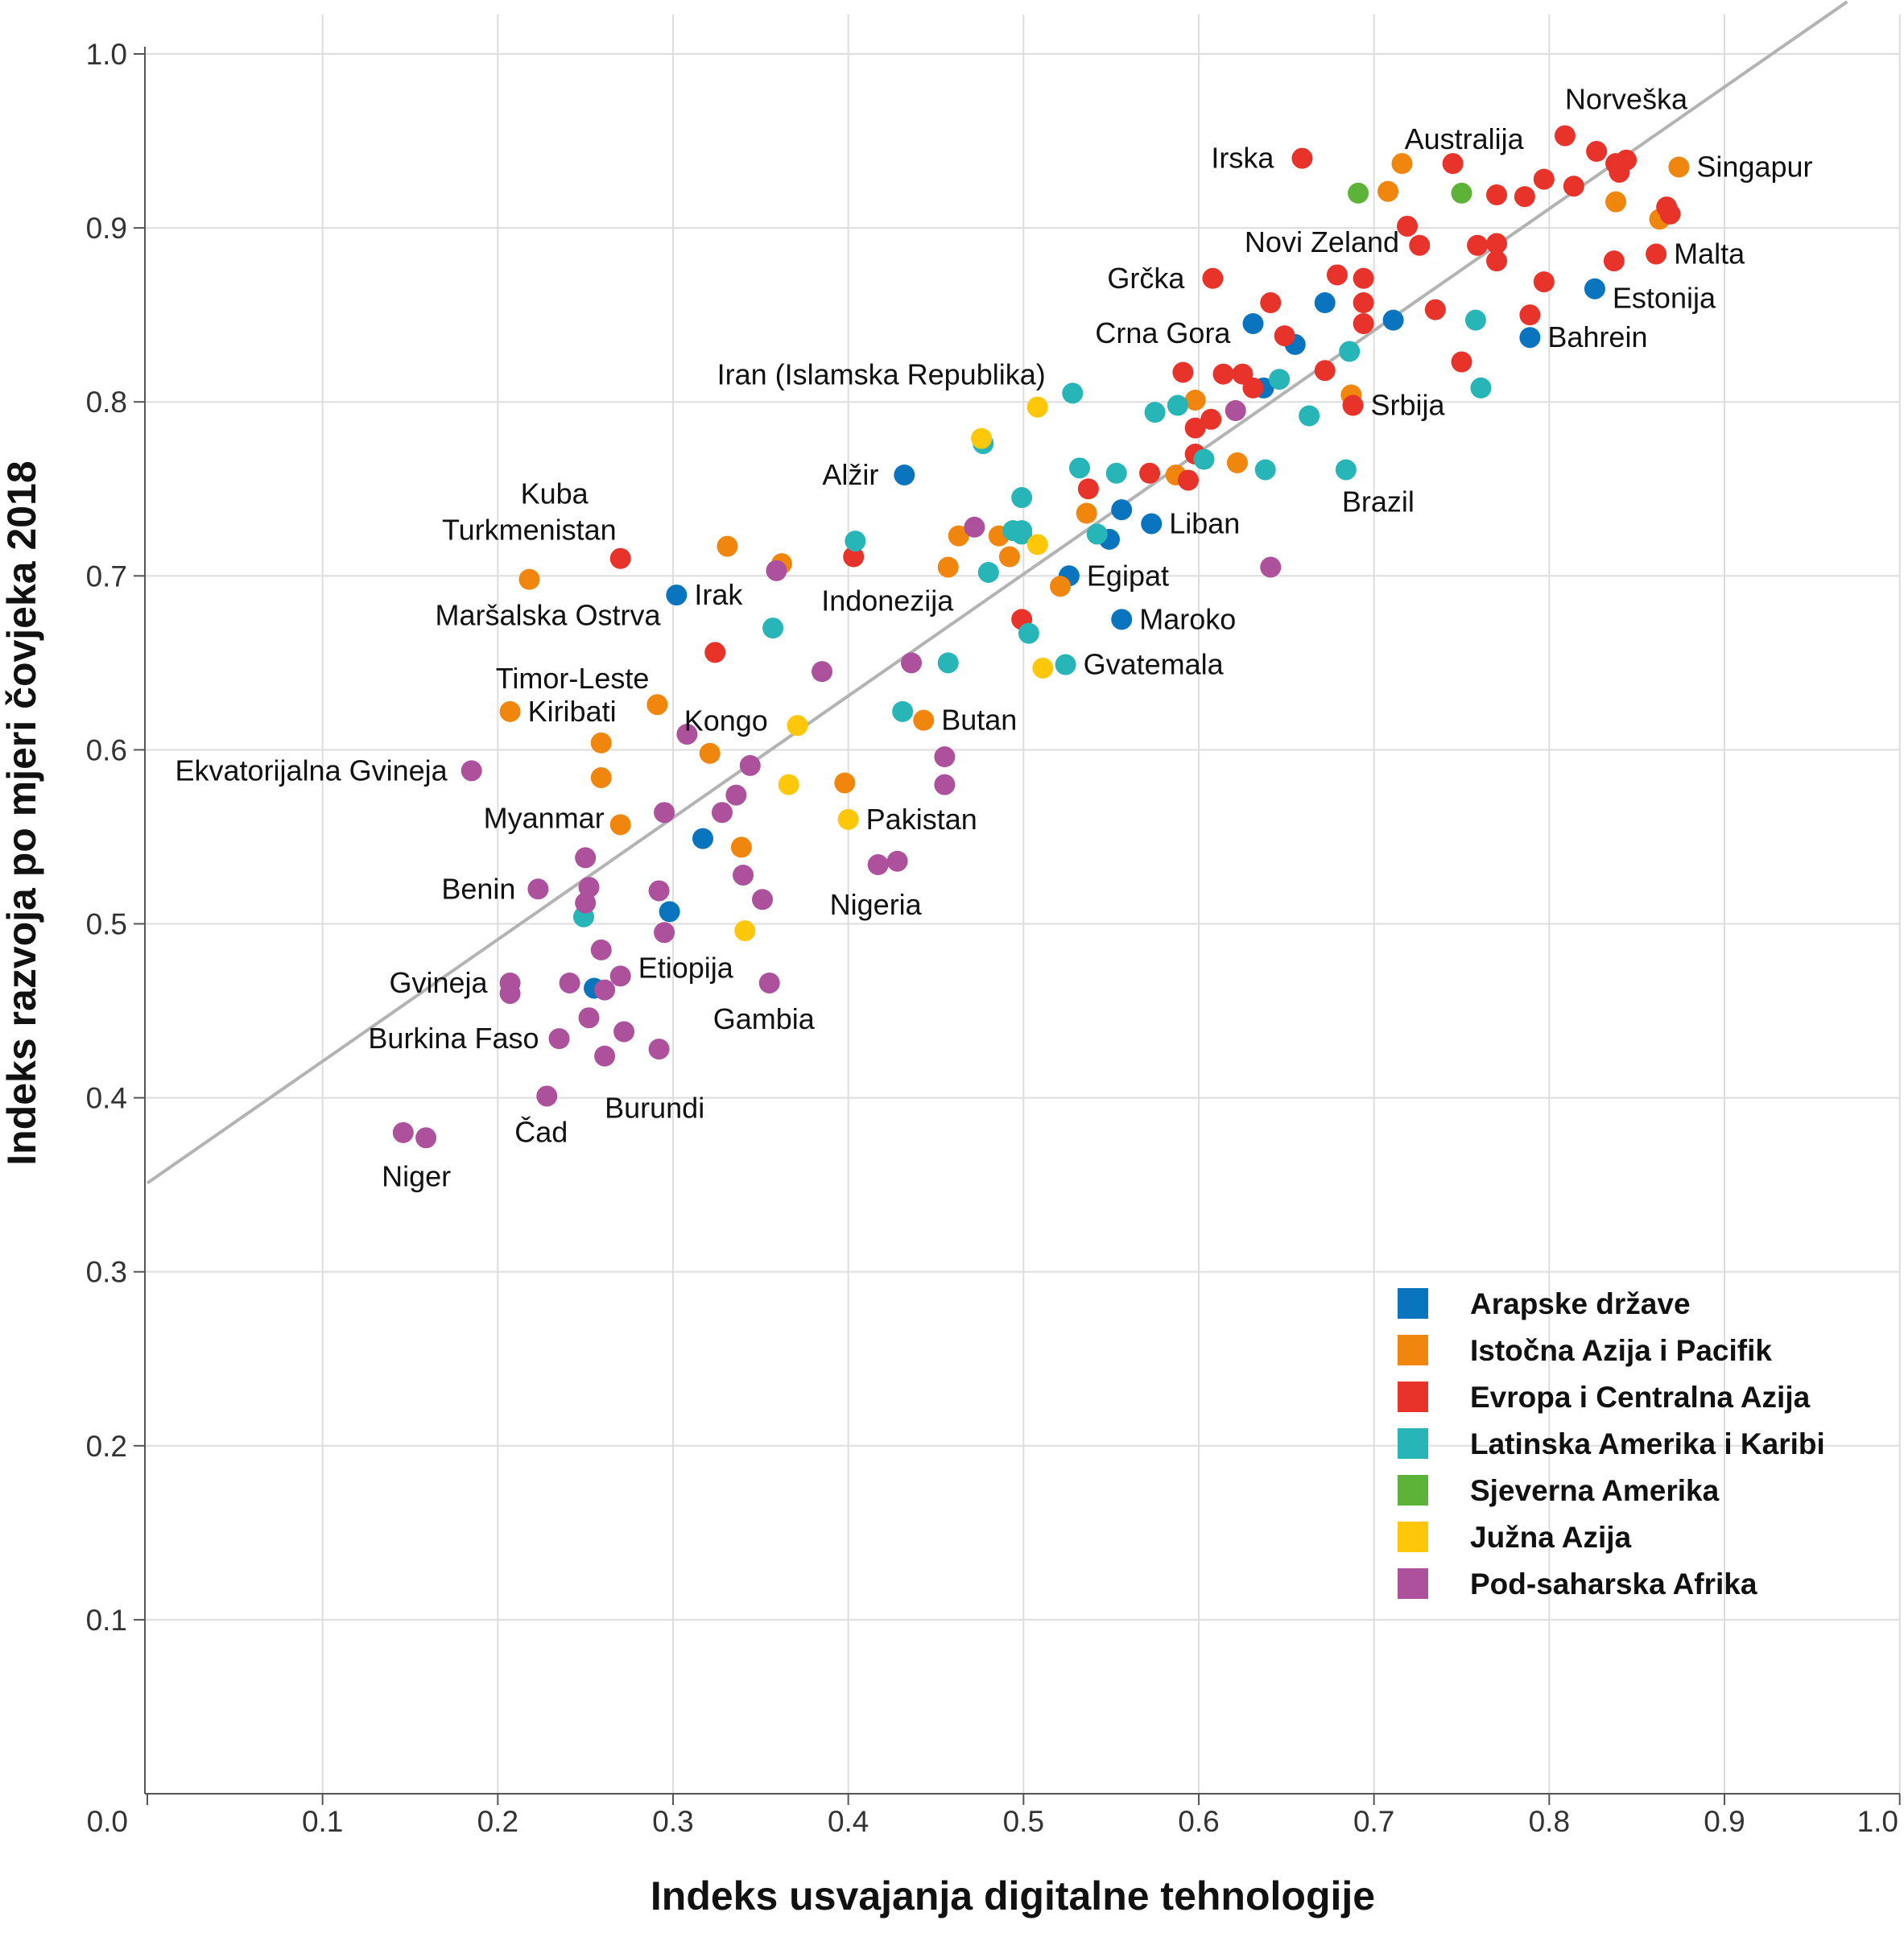 This screenshot has height=1933, width=1904. What do you see at coordinates (672, 1821) in the screenshot?
I see `x-tick-label: 0.3` at bounding box center [672, 1821].